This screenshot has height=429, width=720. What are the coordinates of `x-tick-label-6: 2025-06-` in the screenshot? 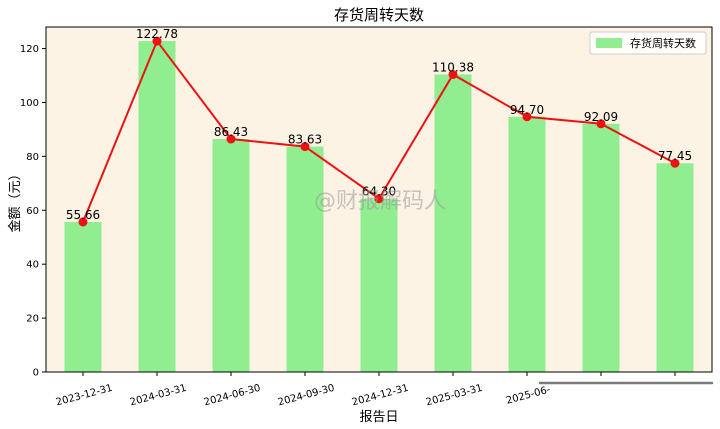 It's located at (528, 395).